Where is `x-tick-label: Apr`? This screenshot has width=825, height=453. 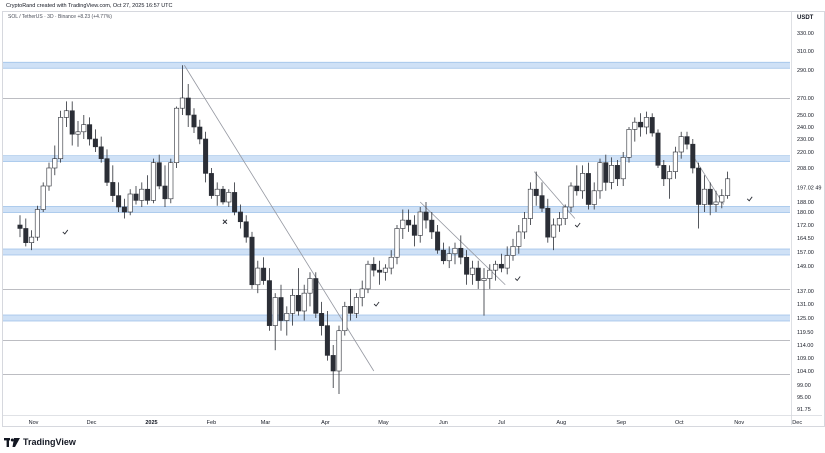
x-tick-label: Apr is located at coordinates (325, 423).